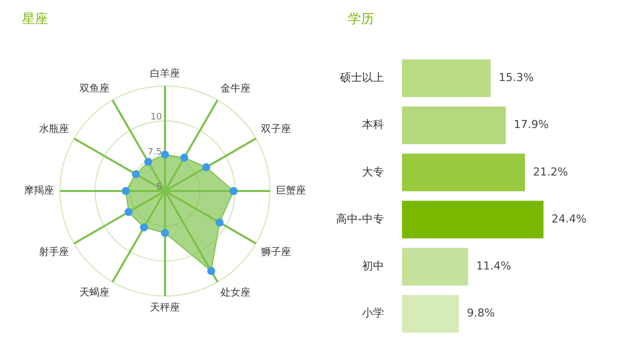 The height and width of the screenshot is (358, 638). I want to click on chart-title: 星座, so click(35, 19).